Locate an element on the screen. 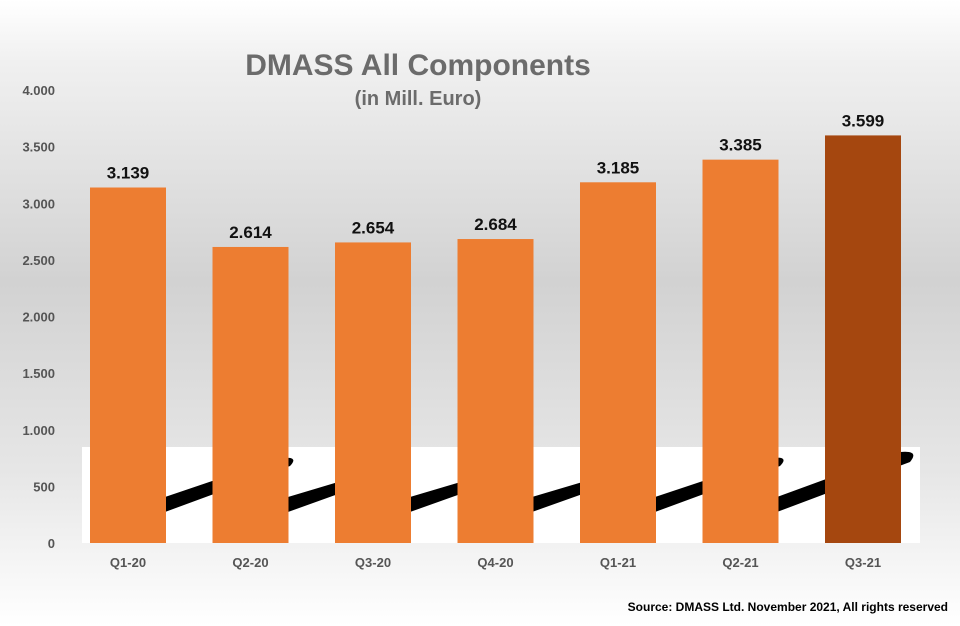  x-tick-label: Q3-20 is located at coordinates (373, 562).